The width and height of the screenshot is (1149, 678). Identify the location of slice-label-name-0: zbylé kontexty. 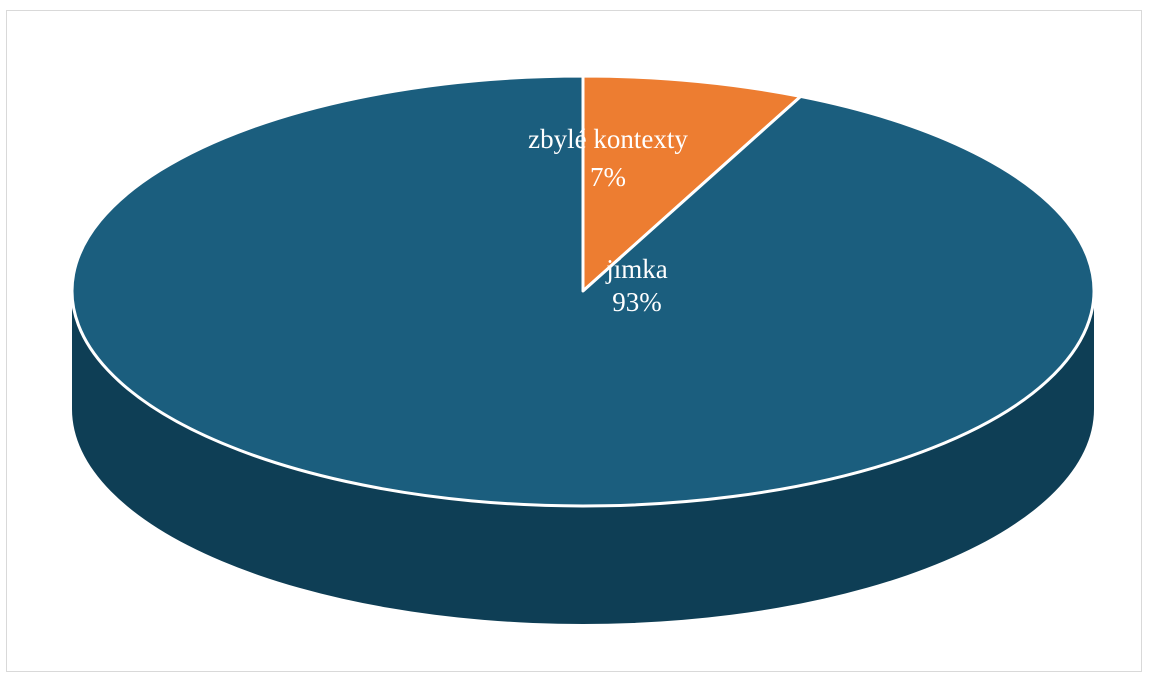
(608, 139).